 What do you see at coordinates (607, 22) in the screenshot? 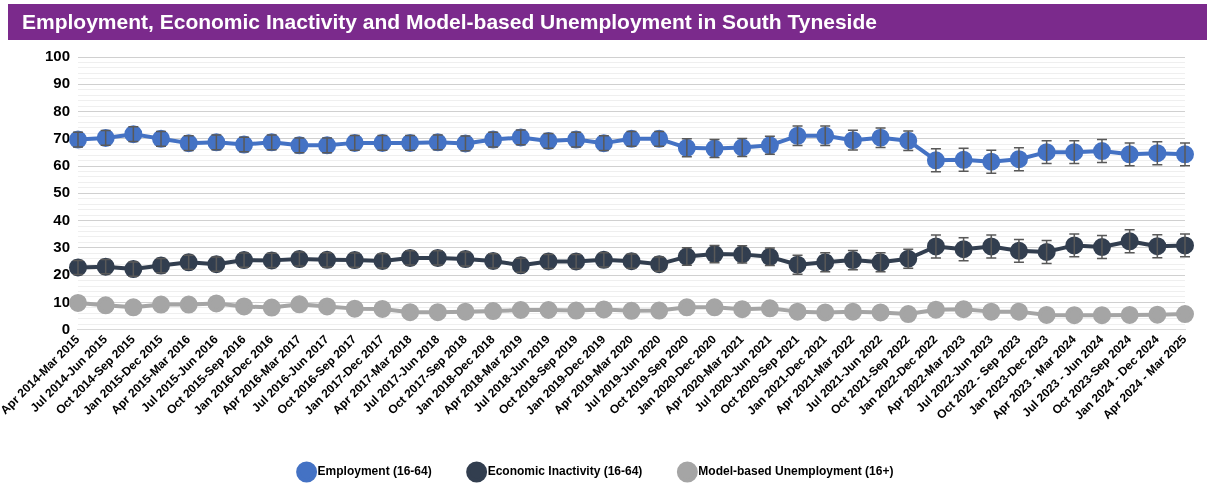
I see `chart-title: Employment, Economic Inactivity and Model-based Unemployment in South Tyneside` at bounding box center [607, 22].